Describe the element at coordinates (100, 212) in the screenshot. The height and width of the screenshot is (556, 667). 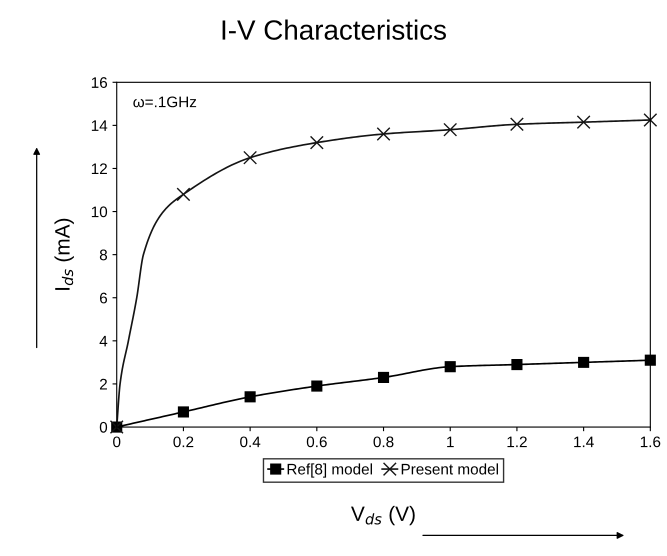
I see `y-tick-label: 10` at that location.